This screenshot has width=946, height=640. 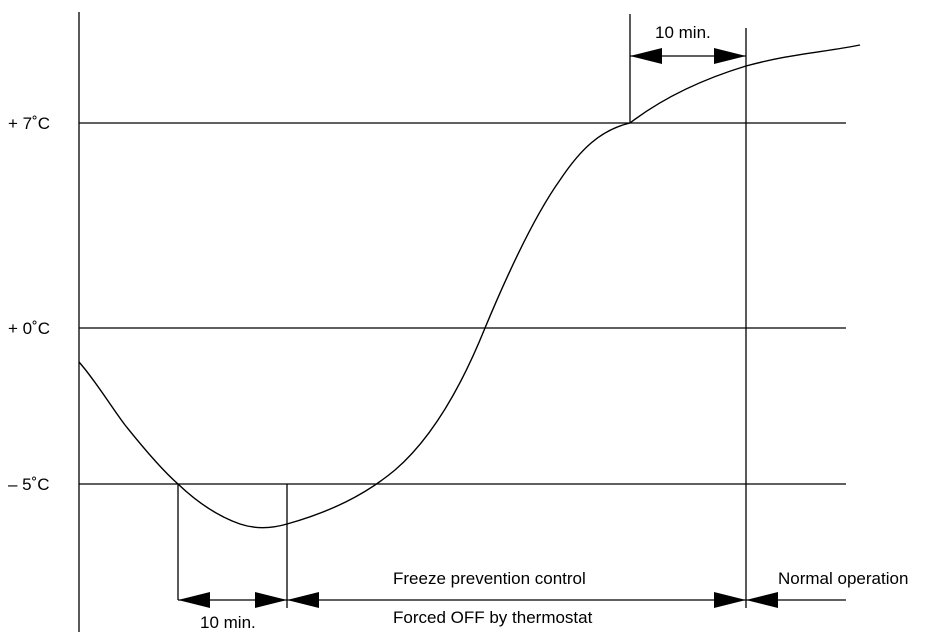 What do you see at coordinates (493, 617) in the screenshot?
I see `phase-label-forced-off: Forced OFF by thermostat` at bounding box center [493, 617].